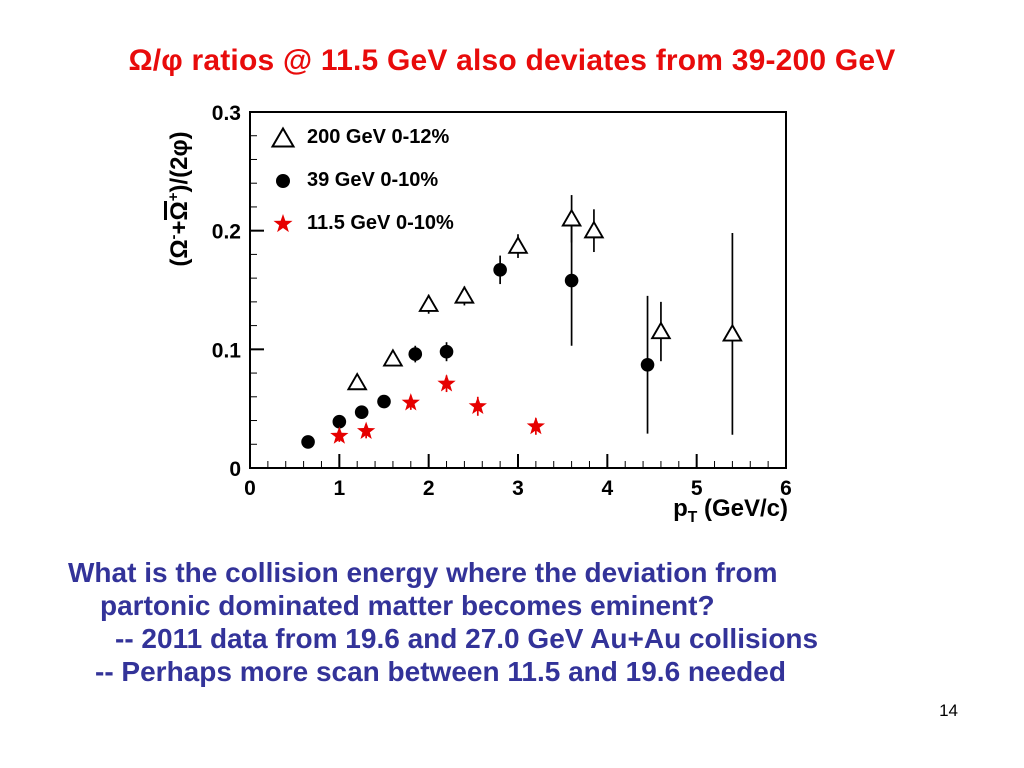 The width and height of the screenshot is (1024, 768). I want to click on legend-item-39gev: 39 GeV 0-10%, so click(362, 180).